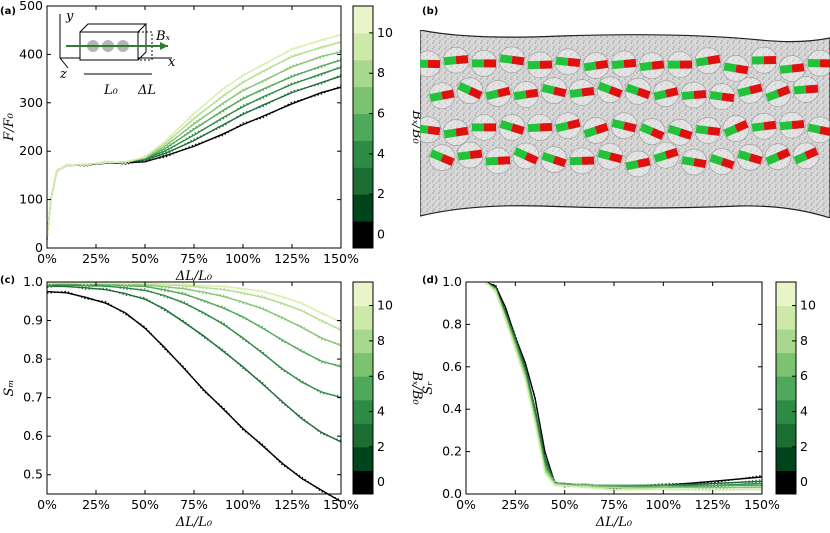 The height and width of the screenshot is (533, 830). Describe the element at coordinates (9, 388) in the screenshot. I see `y-axis-label: Sₘ` at that location.